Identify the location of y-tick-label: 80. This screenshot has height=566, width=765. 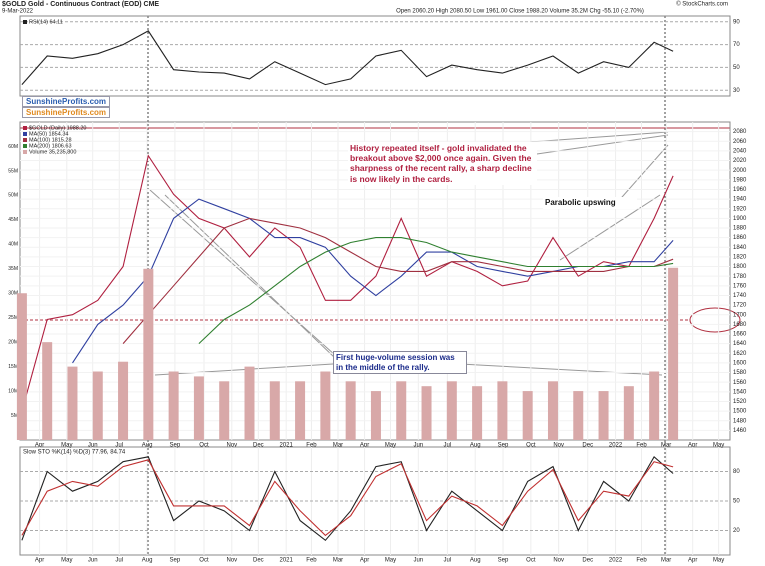
(736, 472).